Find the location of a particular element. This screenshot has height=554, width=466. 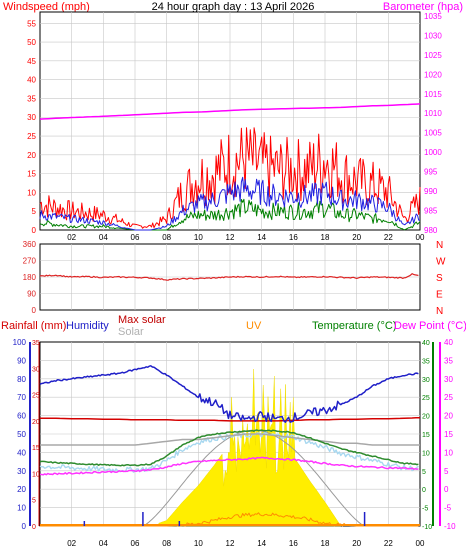

temperature-tick-label: 20 is located at coordinates (426, 417).